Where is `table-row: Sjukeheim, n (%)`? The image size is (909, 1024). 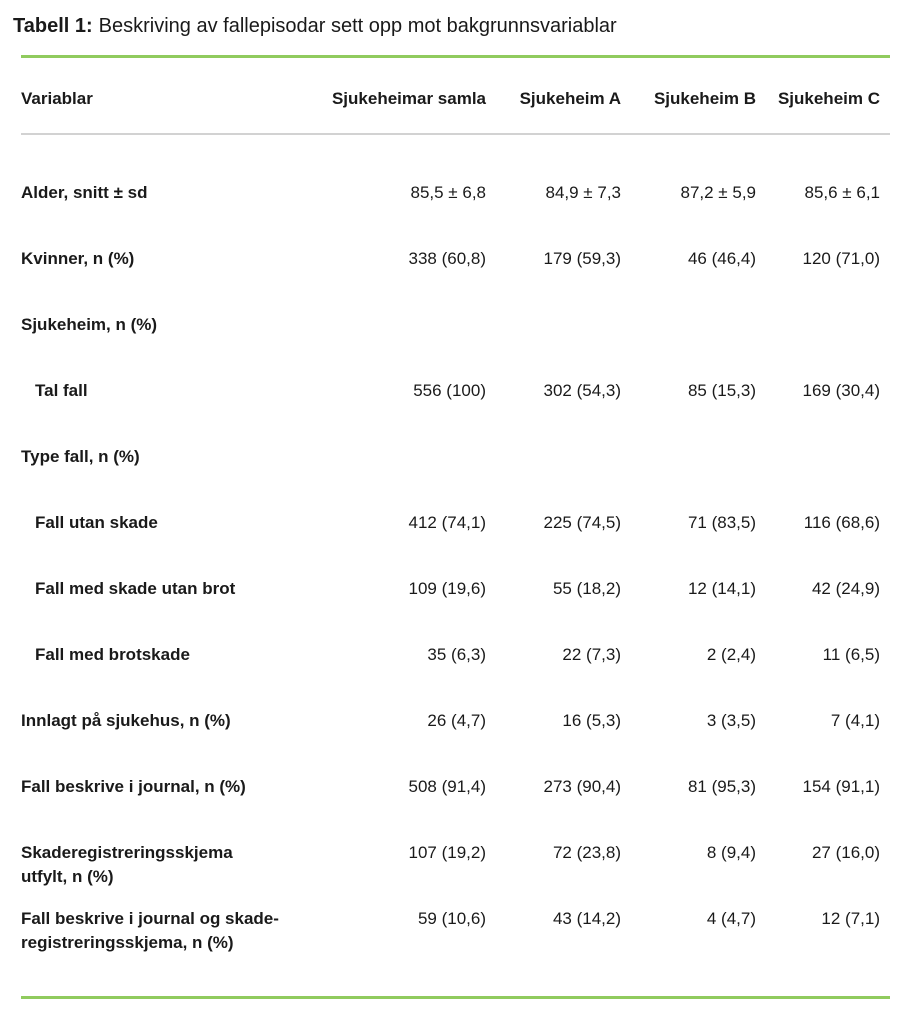
table-row: Sjukeheim, n (%) is located at coordinates (455, 325).